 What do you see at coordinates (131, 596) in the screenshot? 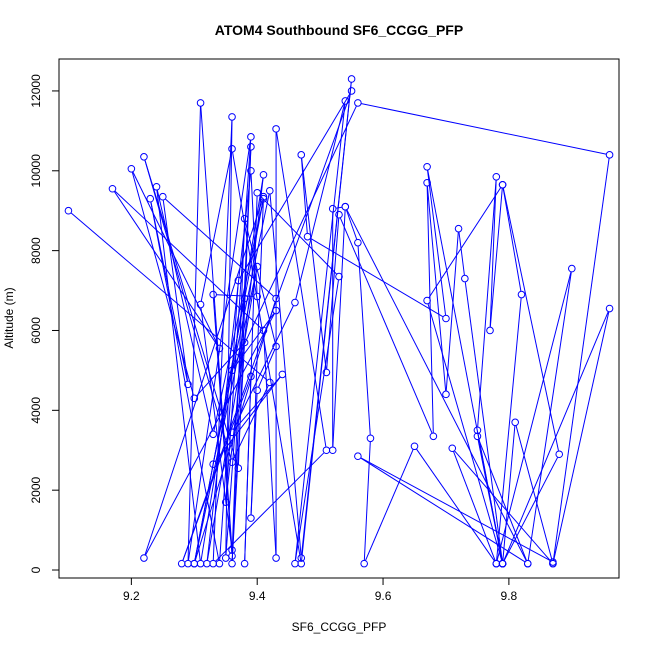
I see `x-tick-label: 9.2` at bounding box center [131, 596].